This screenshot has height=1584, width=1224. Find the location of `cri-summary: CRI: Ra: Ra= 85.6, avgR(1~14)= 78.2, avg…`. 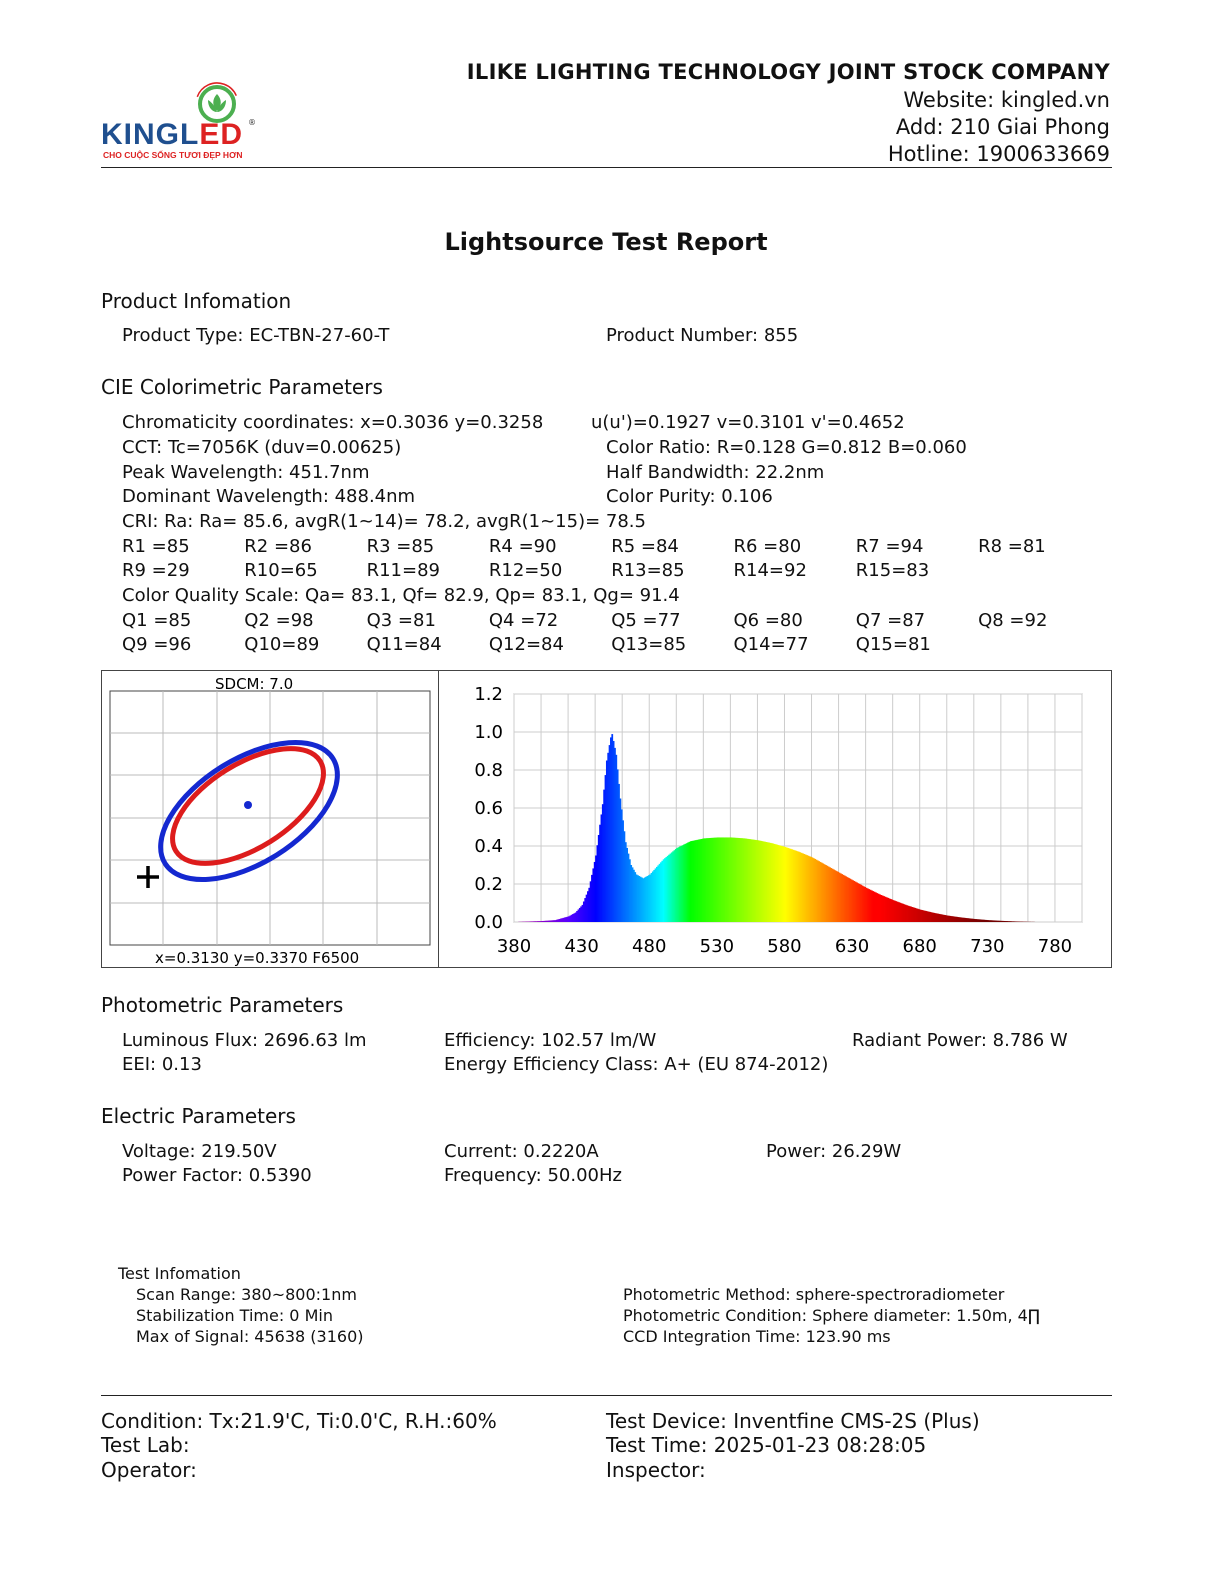

cri-summary: CRI: Ra: Ra= 85.6, avgR(1~14)= 78.2, avg… is located at coordinates (384, 521).